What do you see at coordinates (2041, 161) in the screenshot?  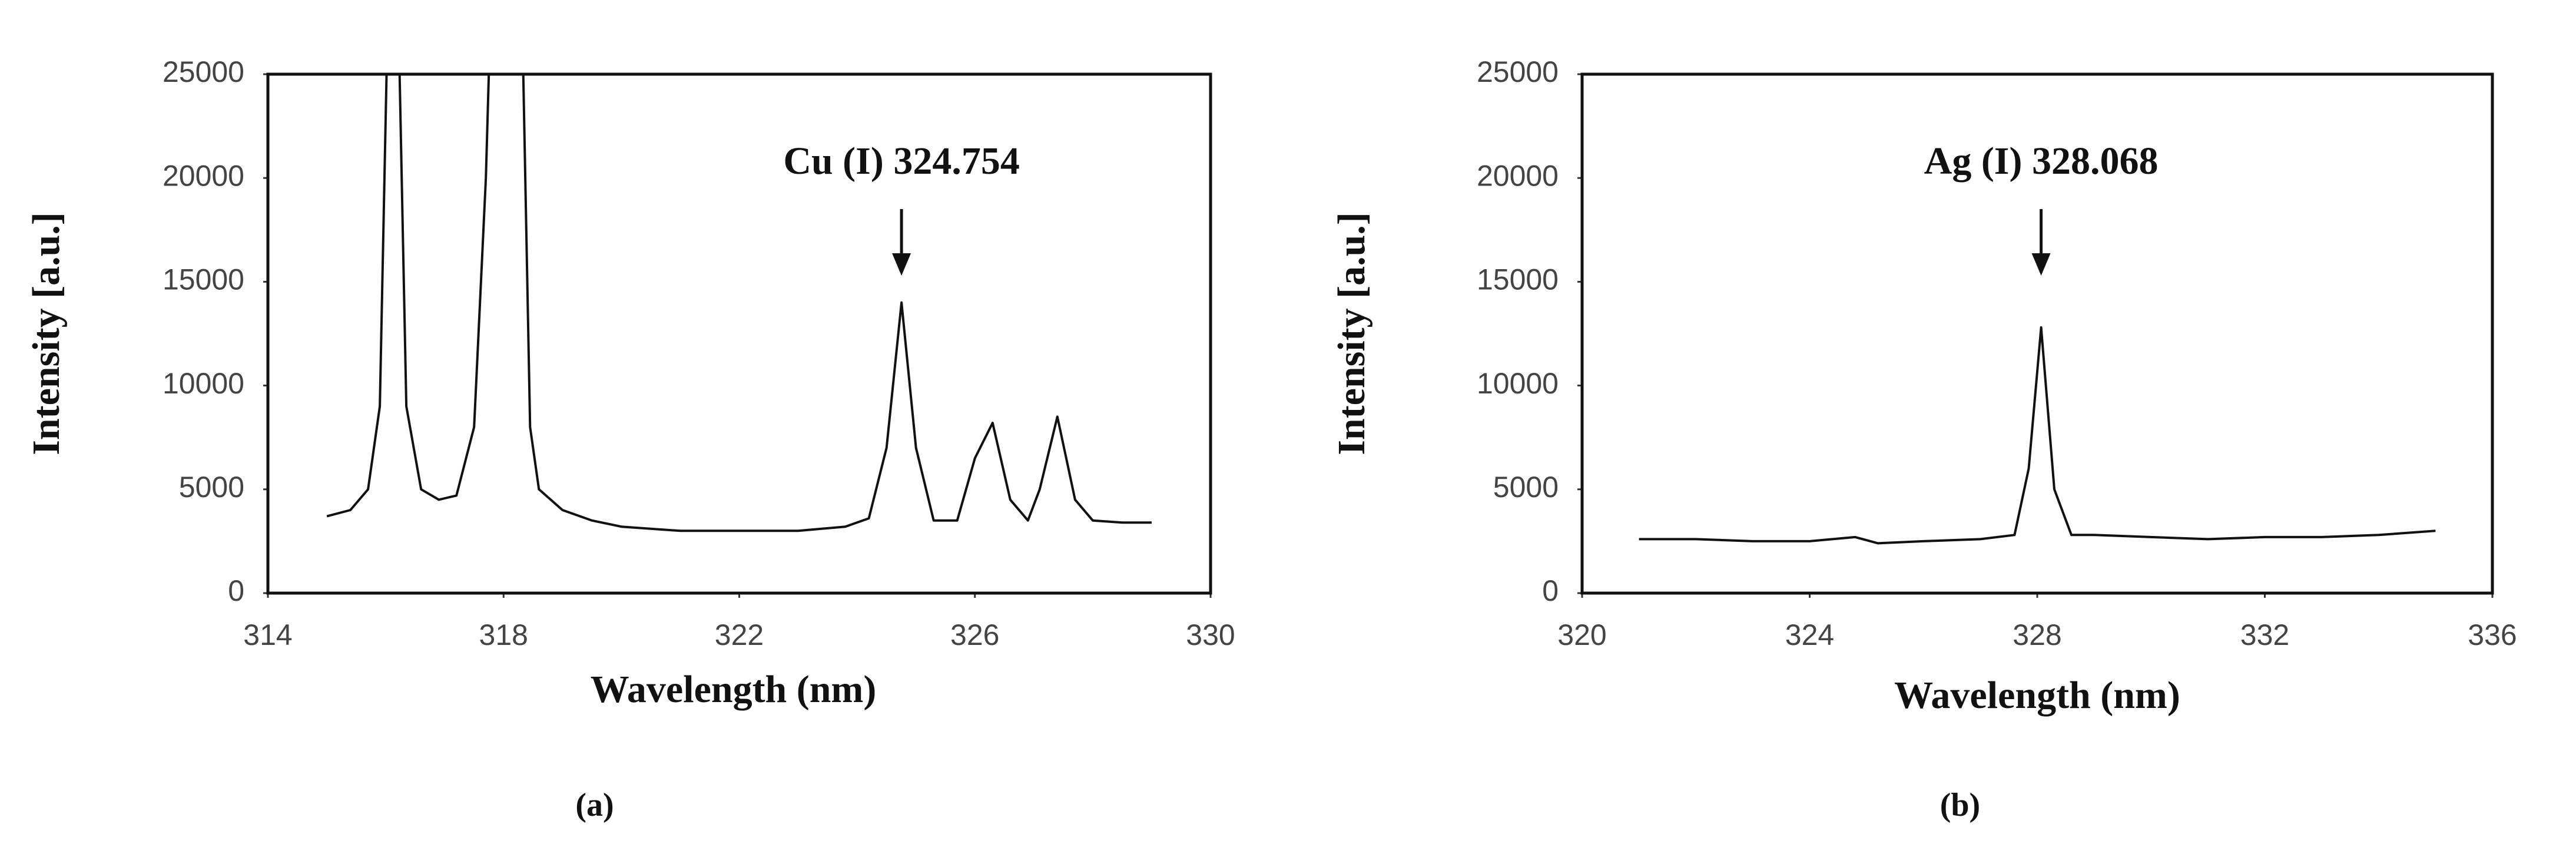 I see `annotation: Ag (I) 328.068` at bounding box center [2041, 161].